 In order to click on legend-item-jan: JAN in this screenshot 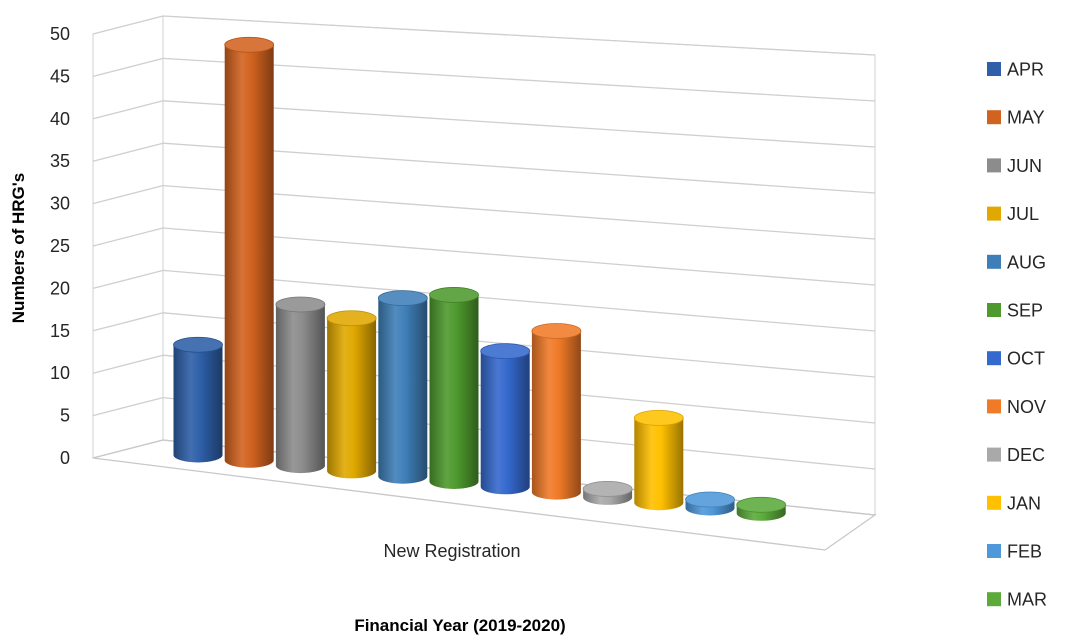, I will do `click(1014, 503)`.